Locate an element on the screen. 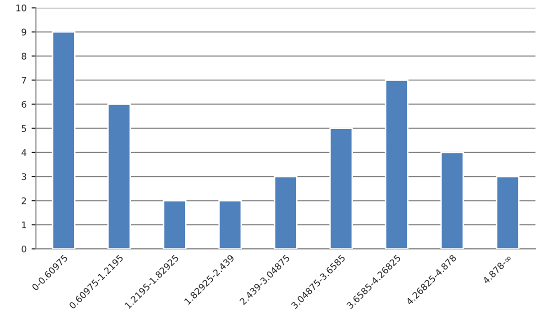  y-tick-label: 7 is located at coordinates (24, 80).